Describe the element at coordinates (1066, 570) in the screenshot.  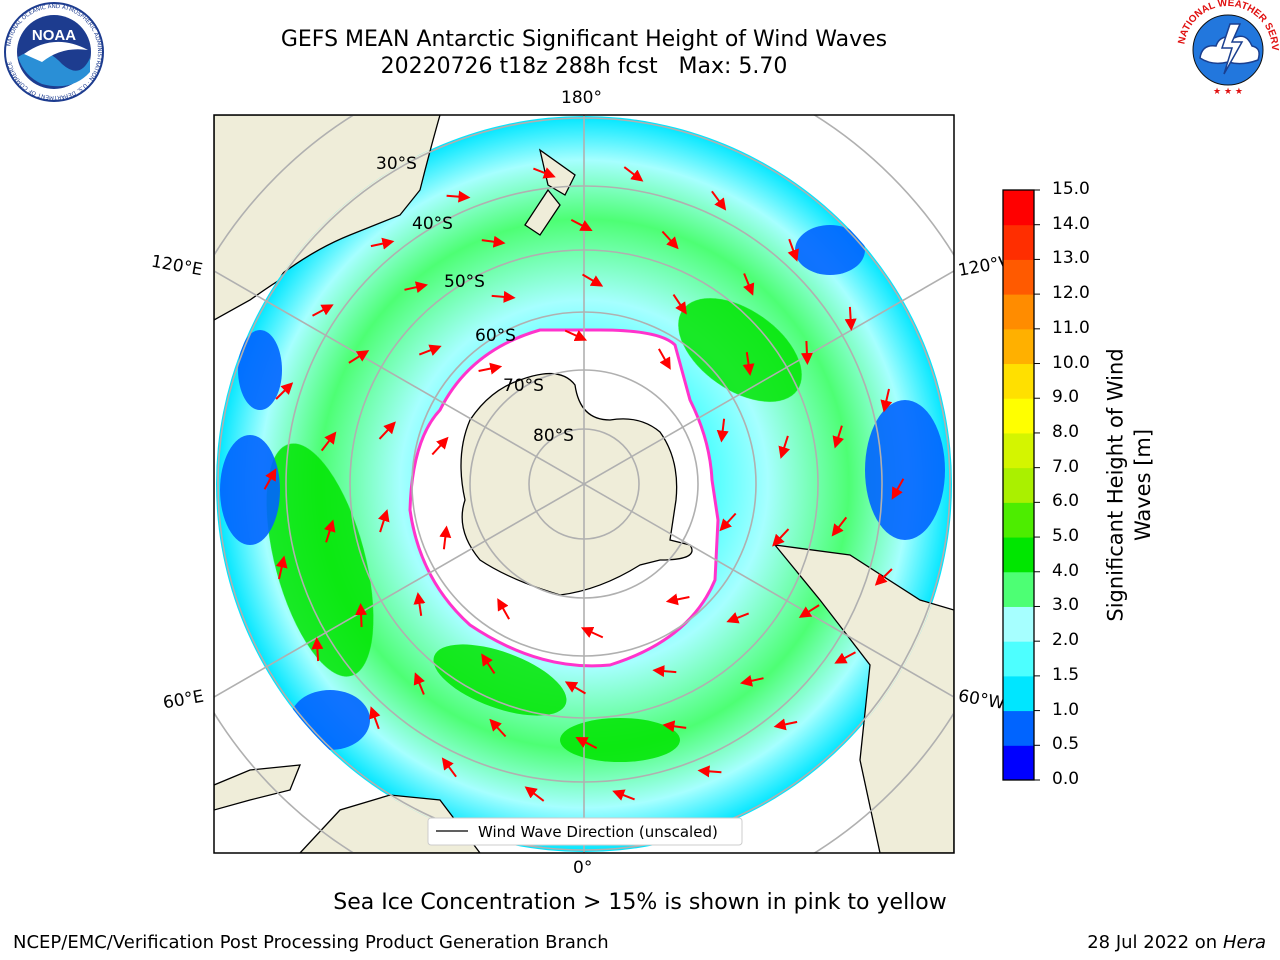
I see `colorbar-tick-label: 4.0` at that location.